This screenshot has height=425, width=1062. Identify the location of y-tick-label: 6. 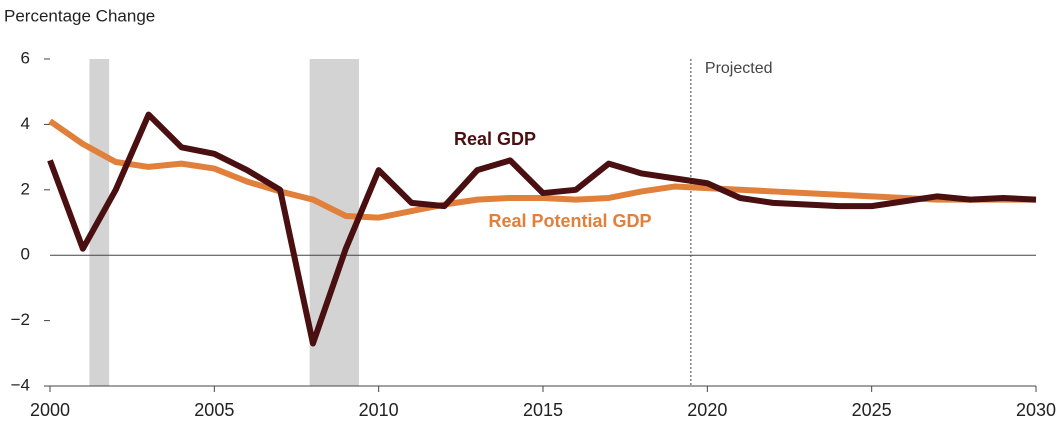
(25, 57).